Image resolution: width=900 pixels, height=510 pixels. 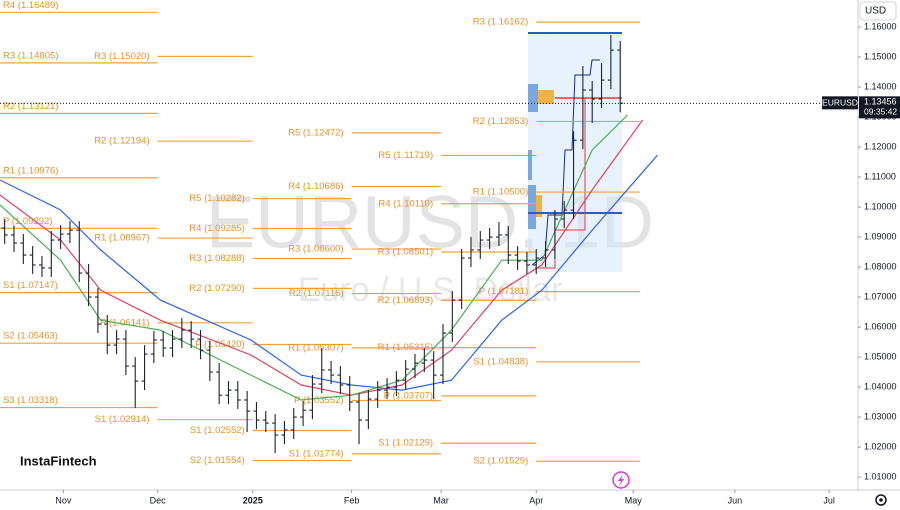 What do you see at coordinates (216, 198) in the screenshot?
I see `pivot-label: R5 (1.10282)` at bounding box center [216, 198].